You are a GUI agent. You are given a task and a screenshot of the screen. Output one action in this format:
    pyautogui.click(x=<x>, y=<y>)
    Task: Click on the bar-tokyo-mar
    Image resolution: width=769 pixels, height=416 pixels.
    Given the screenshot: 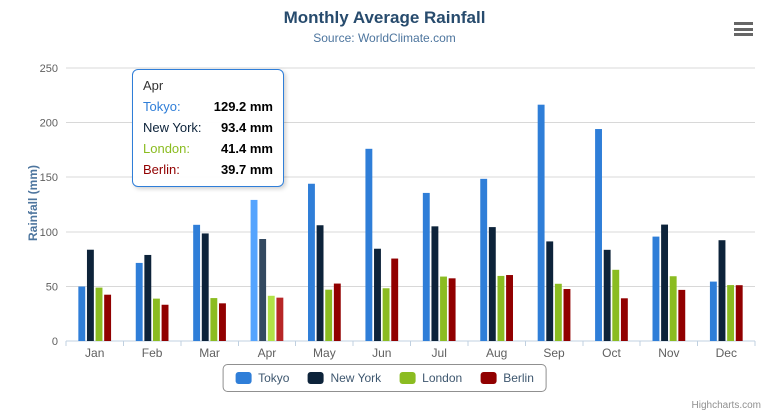 What is the action you would take?
    pyautogui.click(x=197, y=282)
    